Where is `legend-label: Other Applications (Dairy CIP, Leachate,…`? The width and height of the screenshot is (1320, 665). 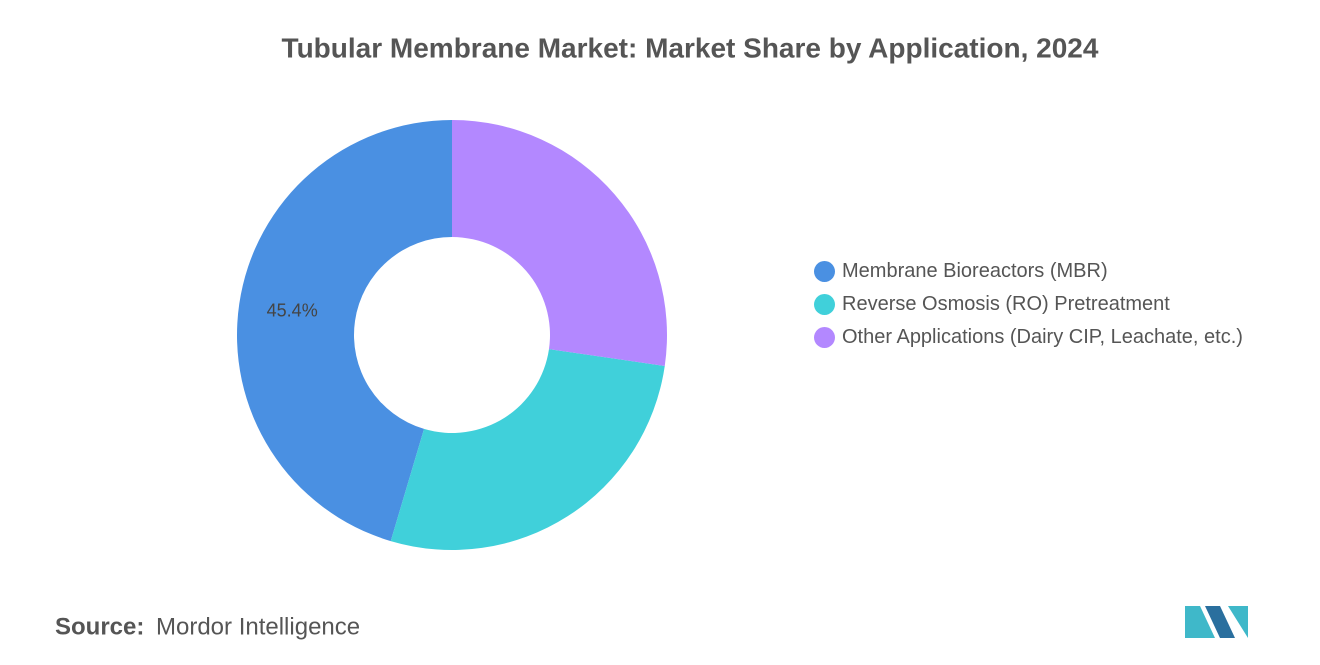 legend-label: Other Applications (Dairy CIP, Leachate,… is located at coordinates (1042, 337).